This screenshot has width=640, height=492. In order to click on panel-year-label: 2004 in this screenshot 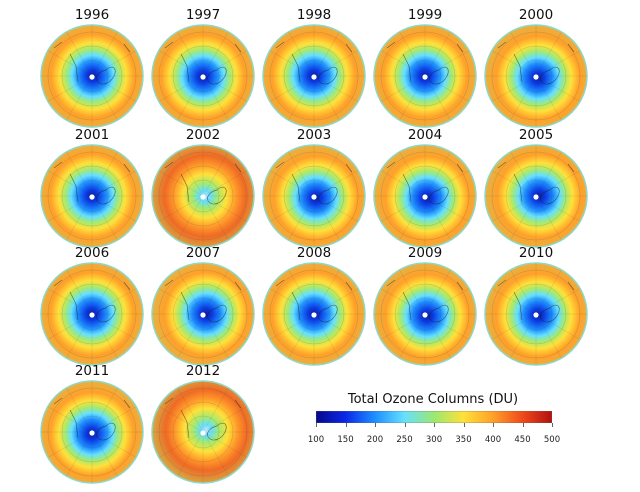, I will do `click(425, 135)`.